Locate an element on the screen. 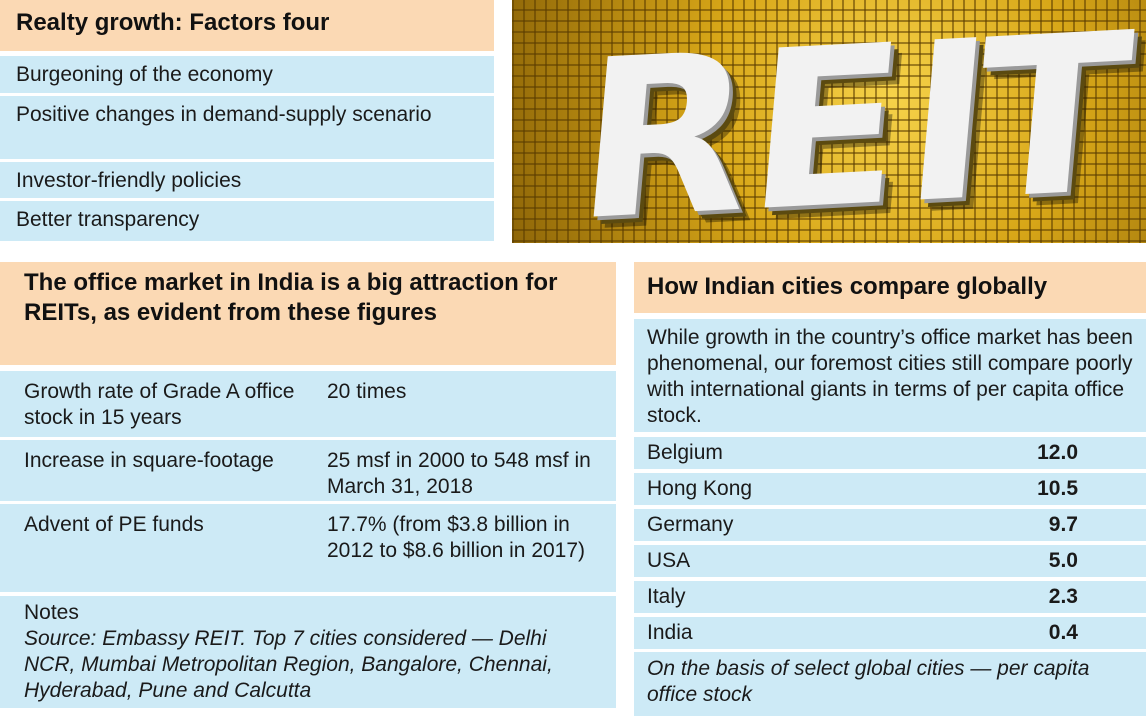  office-row-value: 20 times is located at coordinates (367, 391).